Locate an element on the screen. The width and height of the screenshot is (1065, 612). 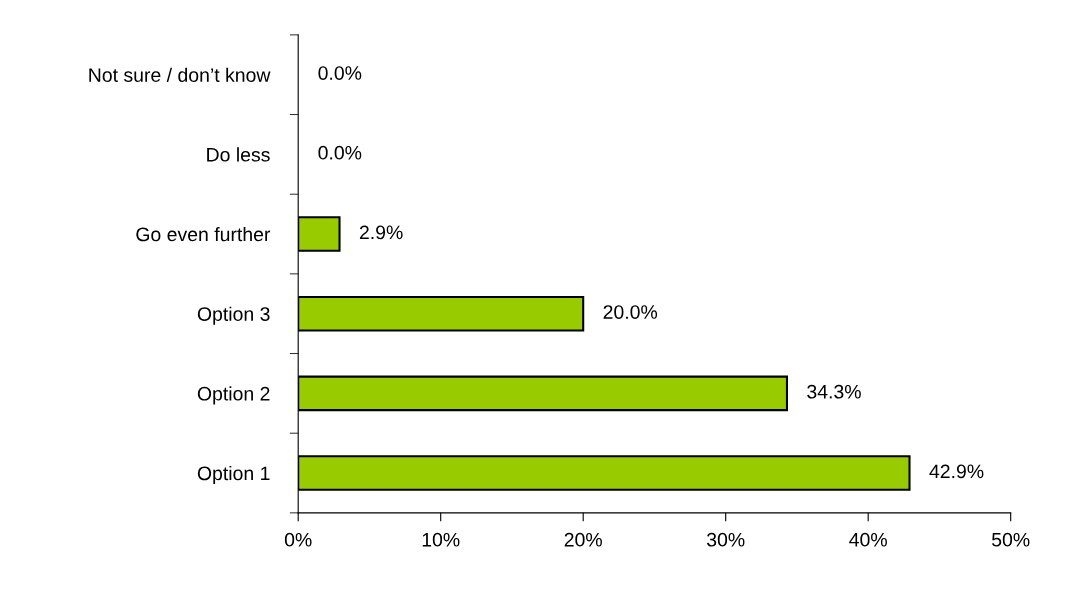
data-label: 2.9% is located at coordinates (381, 232).